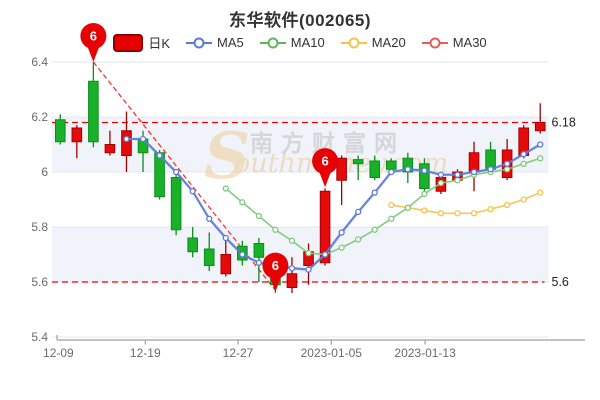  Describe the element at coordinates (58, 353) in the screenshot. I see `x-axis-label: 12-09` at that location.